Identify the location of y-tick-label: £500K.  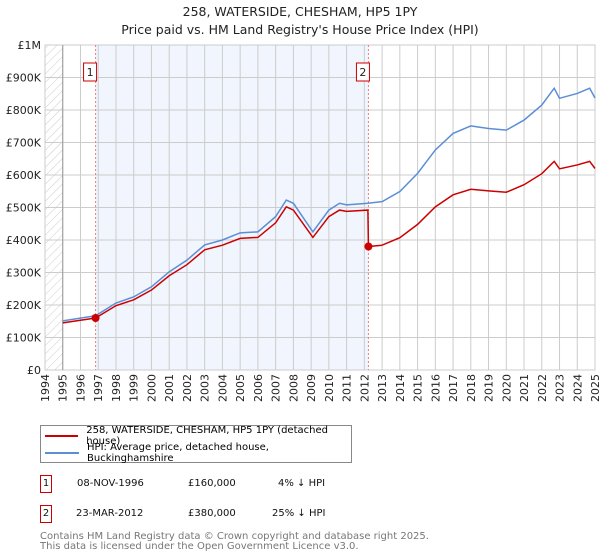
(24, 208).